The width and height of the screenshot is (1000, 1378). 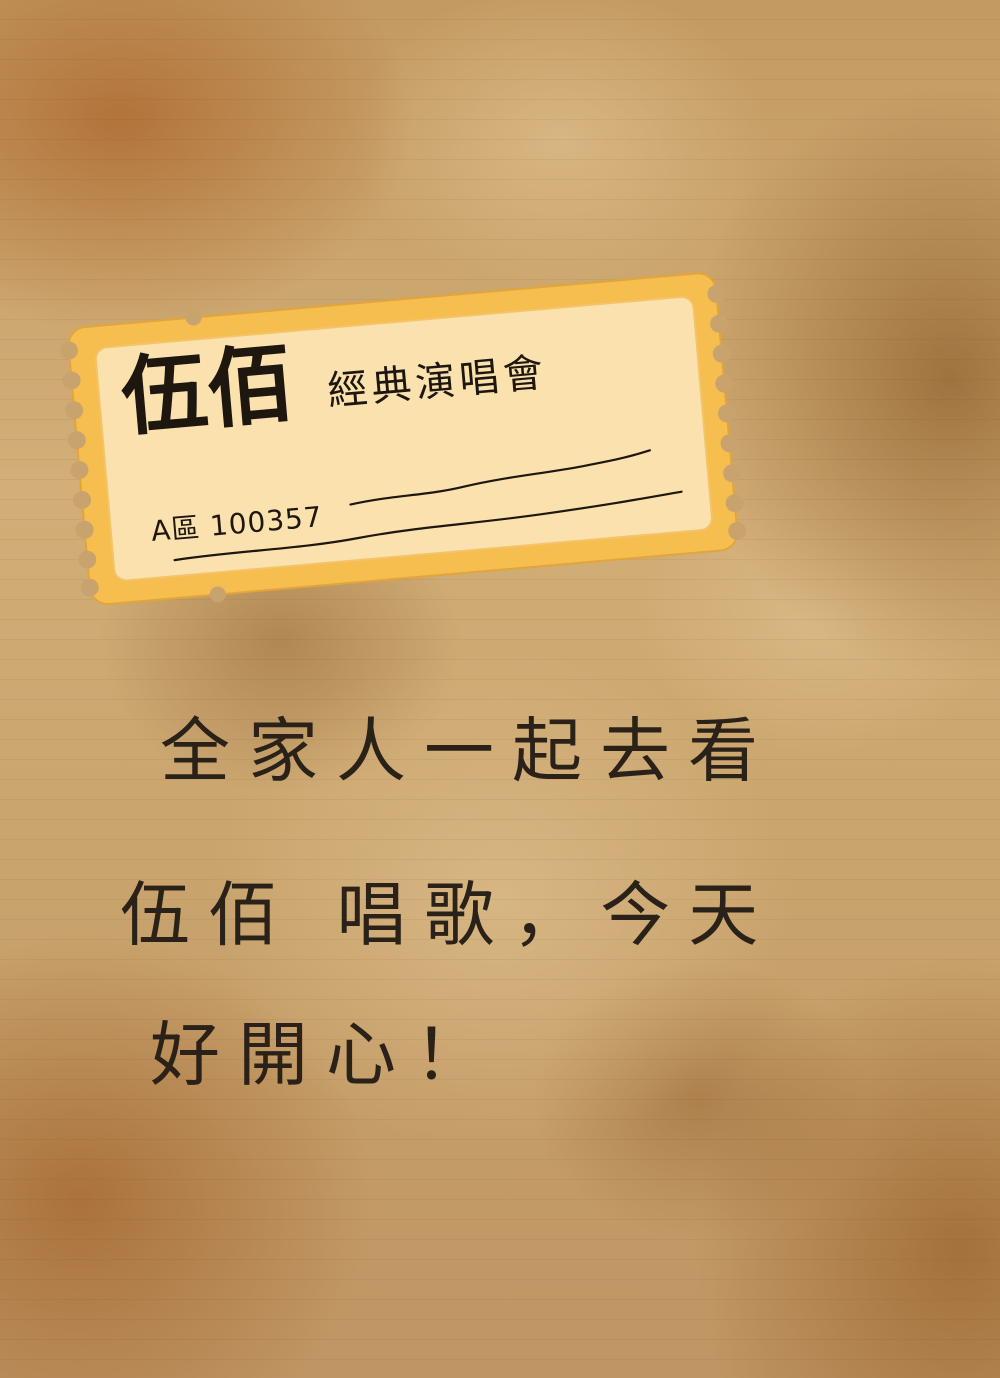 What do you see at coordinates (428, 526) in the screenshot?
I see `ticket-underline` at bounding box center [428, 526].